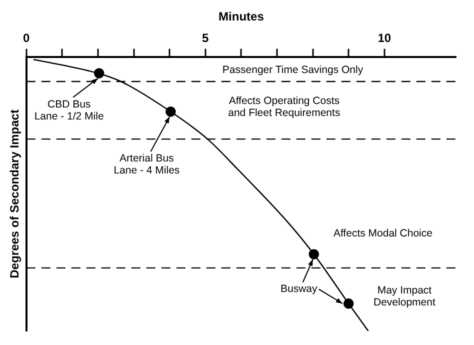 The height and width of the screenshot is (345, 474). What do you see at coordinates (383, 233) in the screenshot?
I see `annotation: Affects Modal Choice` at bounding box center [383, 233].